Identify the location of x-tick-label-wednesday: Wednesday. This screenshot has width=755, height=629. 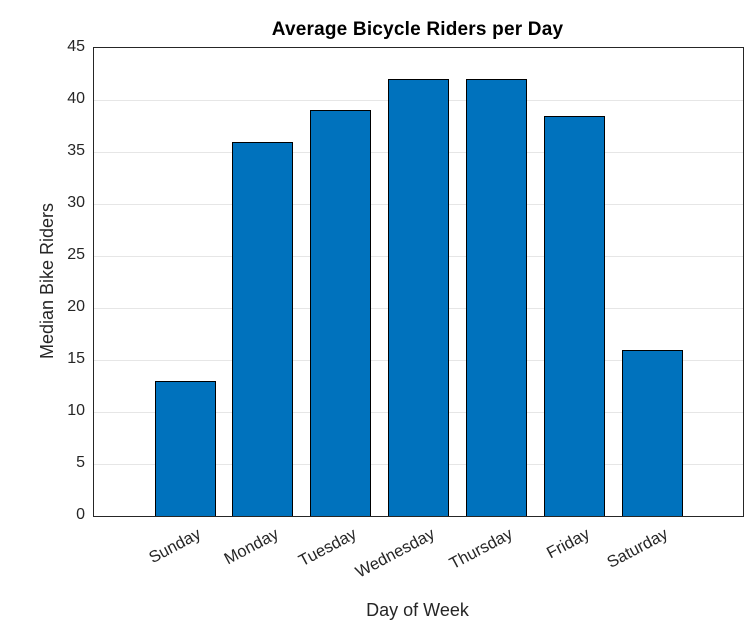
(395, 553).